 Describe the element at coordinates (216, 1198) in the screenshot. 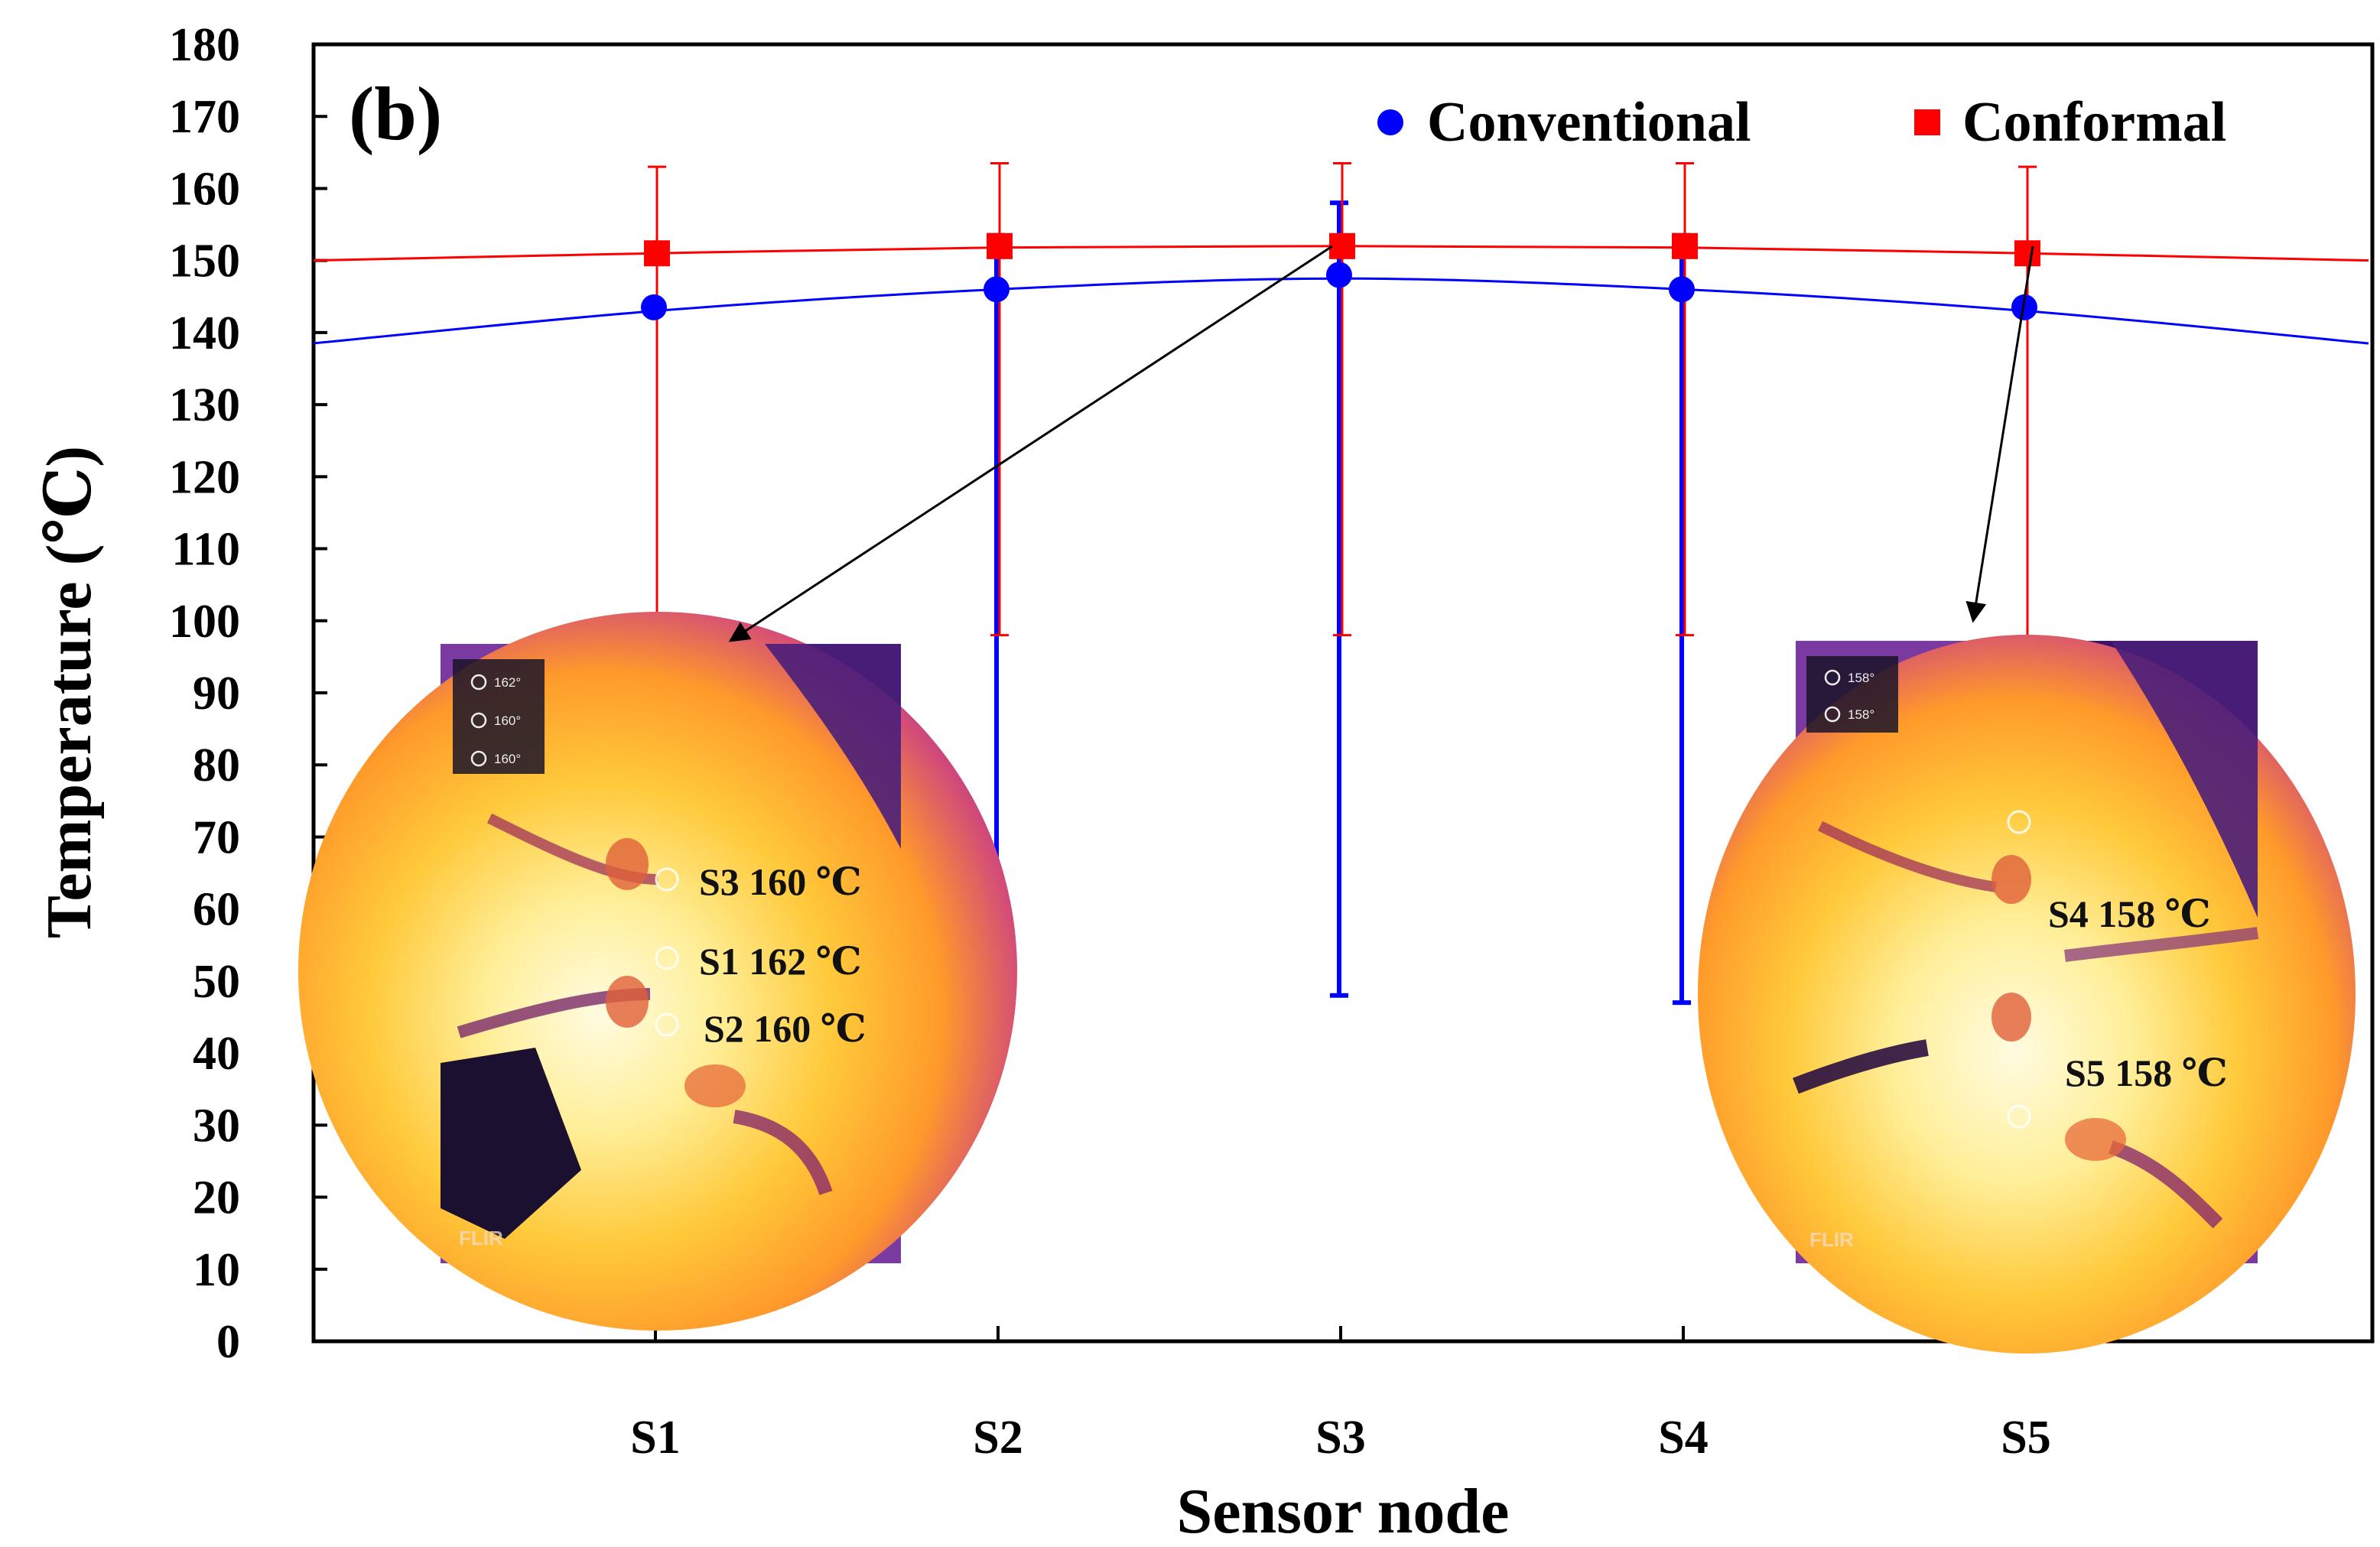

I see `y-tick-label: 20` at that location.